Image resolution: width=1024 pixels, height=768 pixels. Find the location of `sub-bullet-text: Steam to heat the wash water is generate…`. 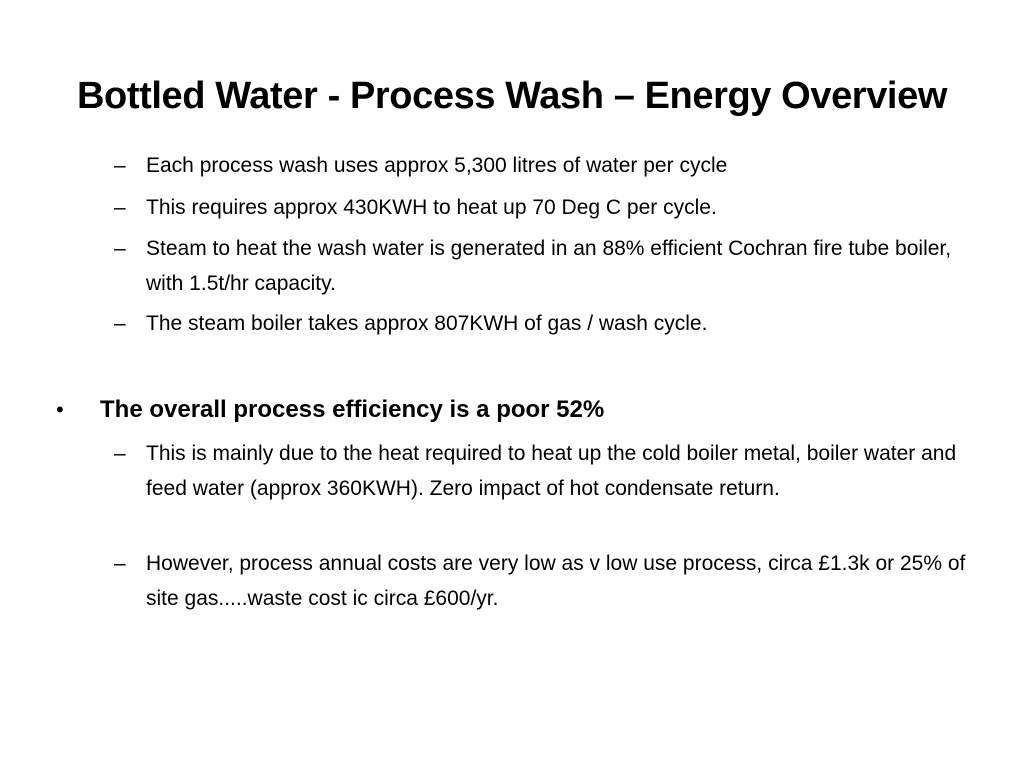

sub-bullet-text: Steam to heat the wash water is generate… is located at coordinates (549, 266).